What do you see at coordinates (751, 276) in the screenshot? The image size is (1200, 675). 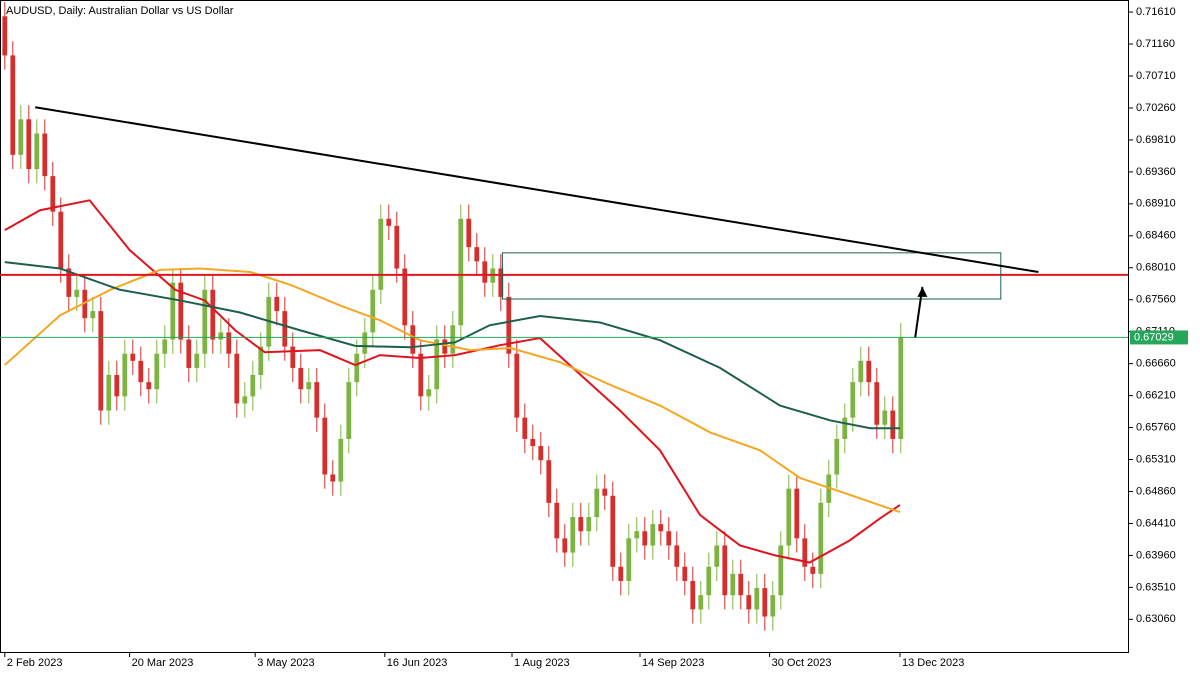 I see `zone-rectangle` at bounding box center [751, 276].